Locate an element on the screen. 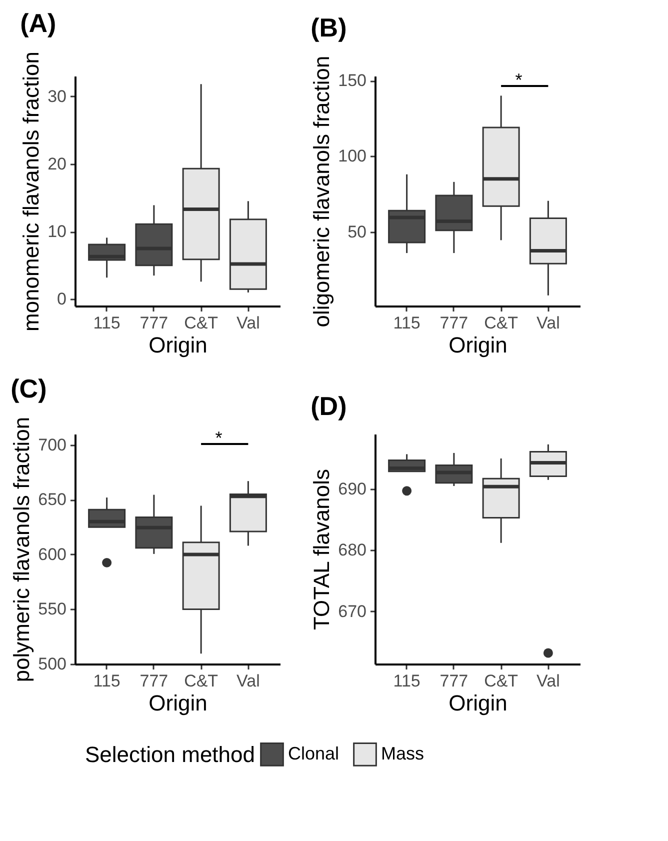 The width and height of the screenshot is (668, 841). y-tick-label: 20 is located at coordinates (57, 164).